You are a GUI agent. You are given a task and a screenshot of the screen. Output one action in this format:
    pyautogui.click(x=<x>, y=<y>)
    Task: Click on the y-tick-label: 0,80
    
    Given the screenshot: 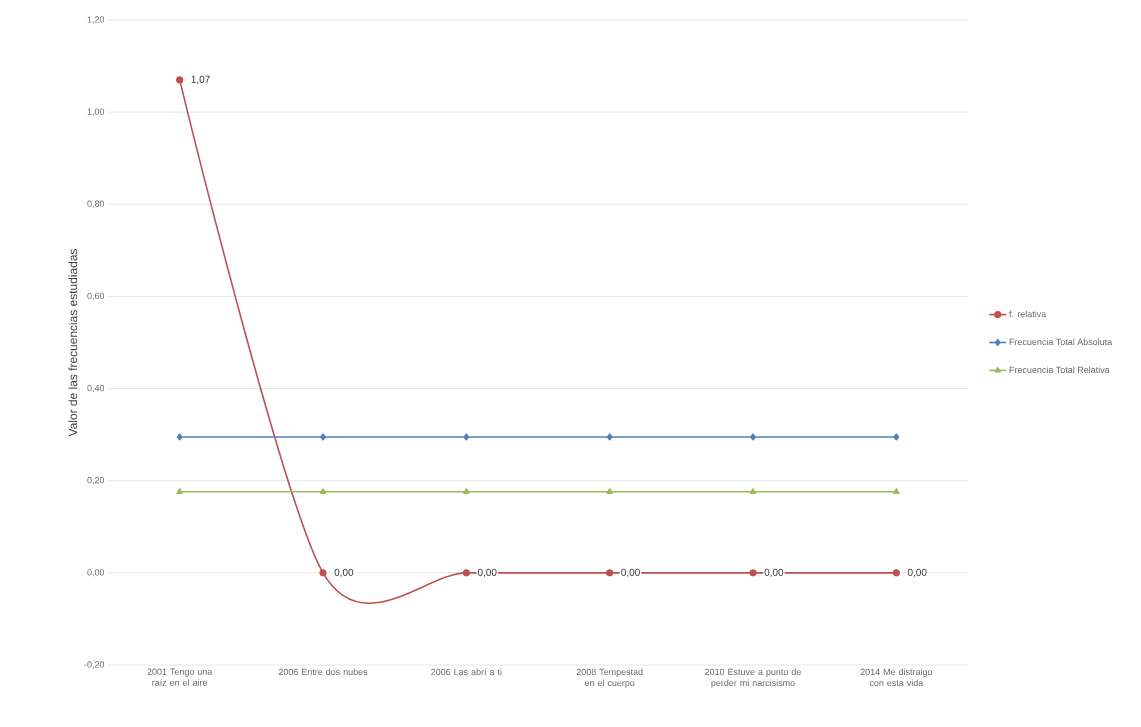 What is the action you would take?
    pyautogui.click(x=96, y=204)
    